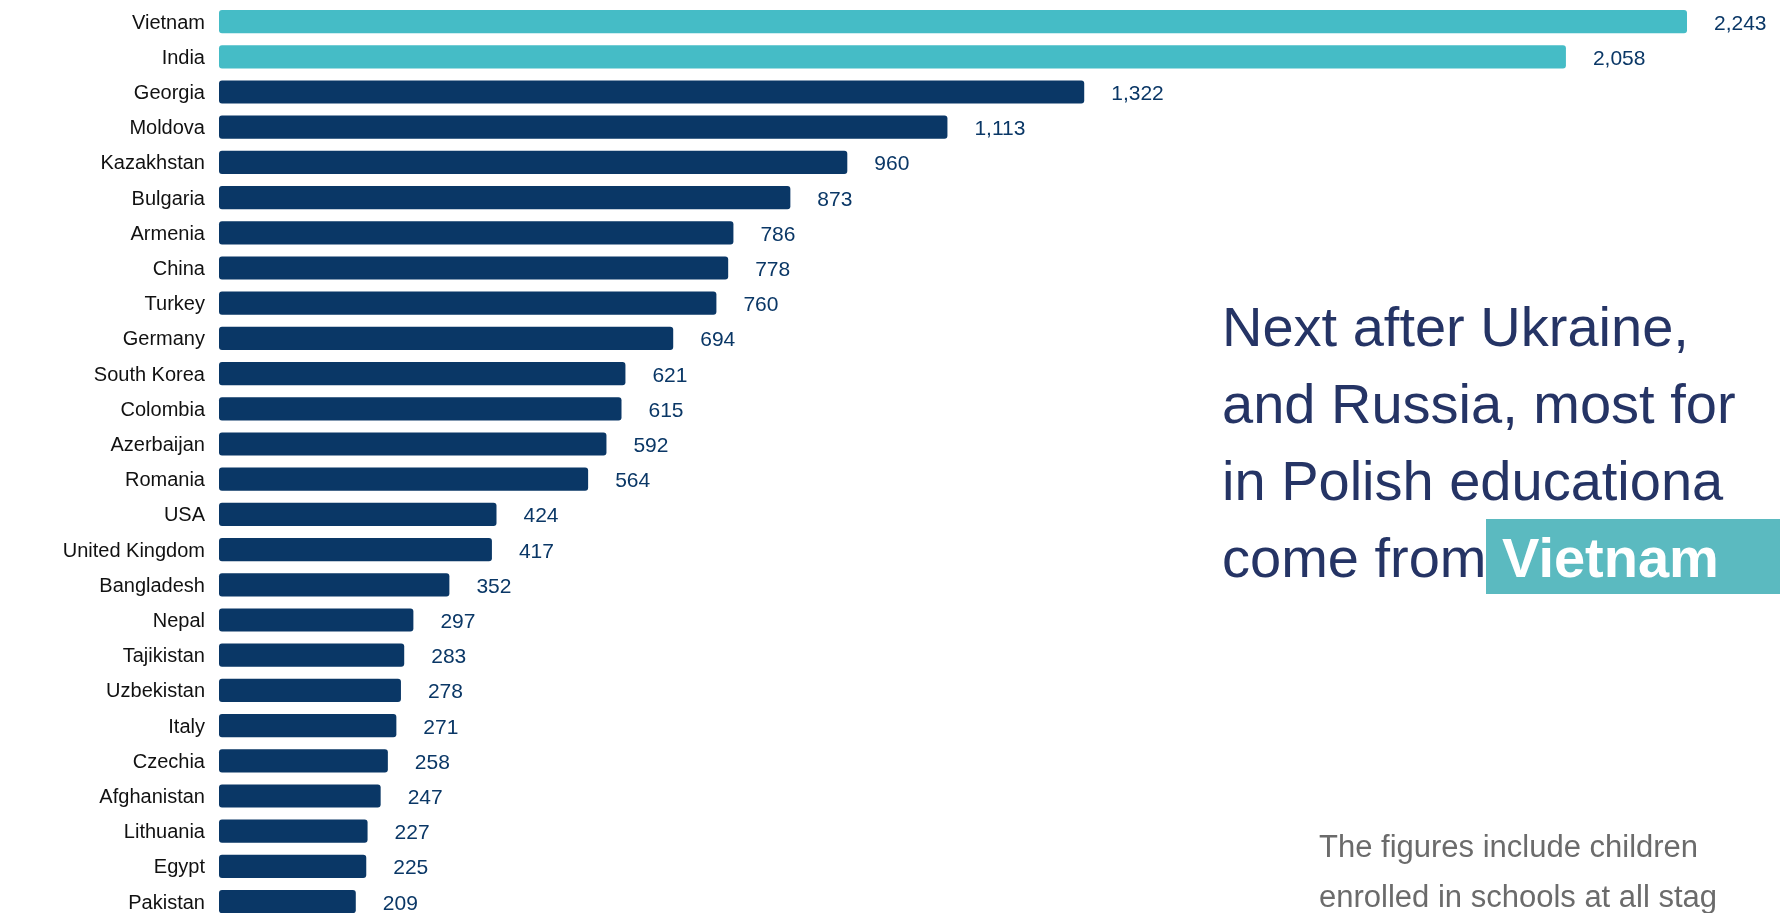  Describe the element at coordinates (168, 197) in the screenshot. I see `y-tick-label: Bulgaria` at that location.